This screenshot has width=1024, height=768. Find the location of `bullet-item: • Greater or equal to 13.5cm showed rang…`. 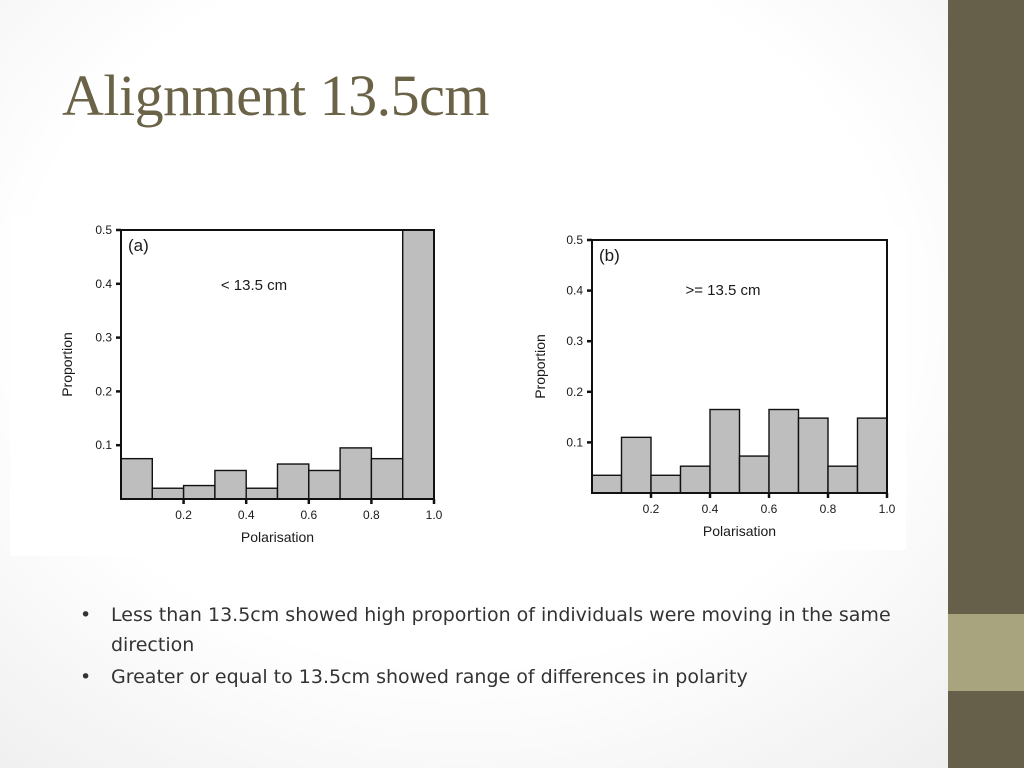

bullet-item: • Greater or equal to 13.5cm showed rang… is located at coordinates (500, 677).